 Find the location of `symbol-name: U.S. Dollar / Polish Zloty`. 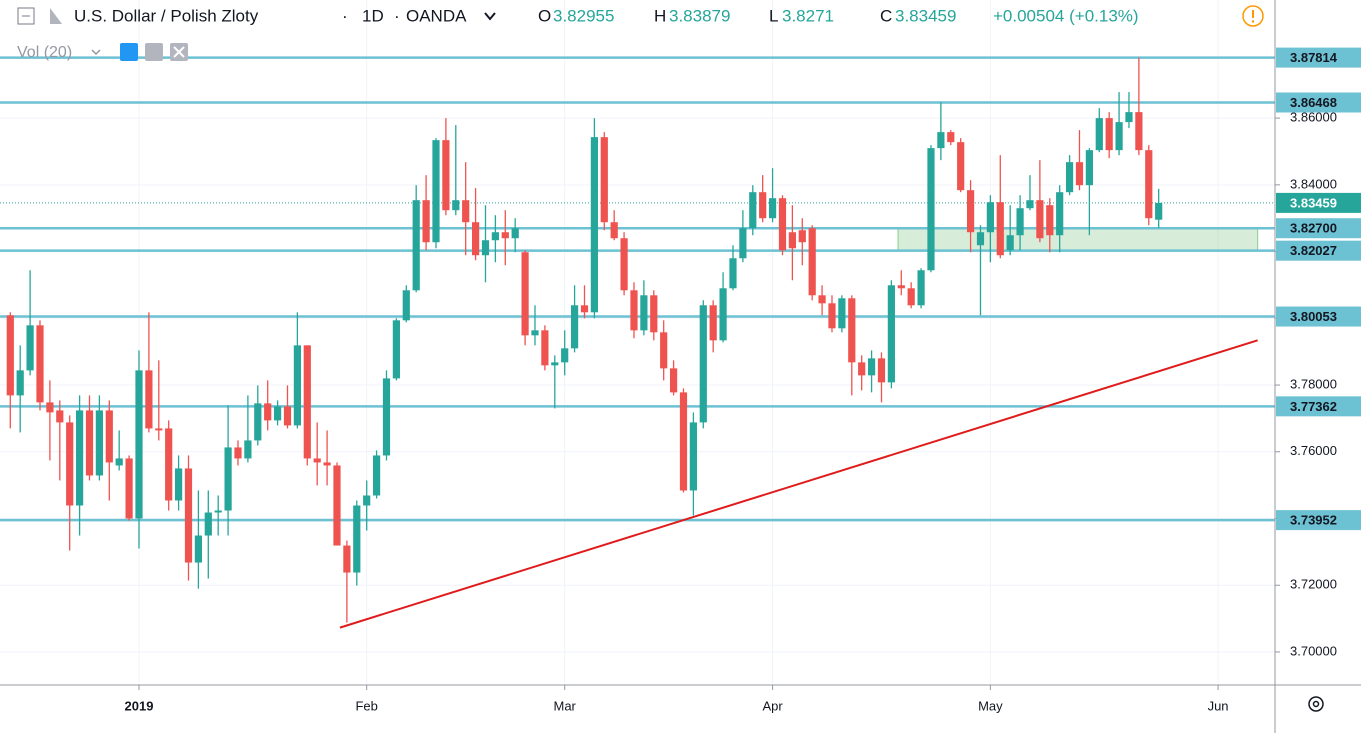

symbol-name: U.S. Dollar / Polish Zloty is located at coordinates (166, 15).